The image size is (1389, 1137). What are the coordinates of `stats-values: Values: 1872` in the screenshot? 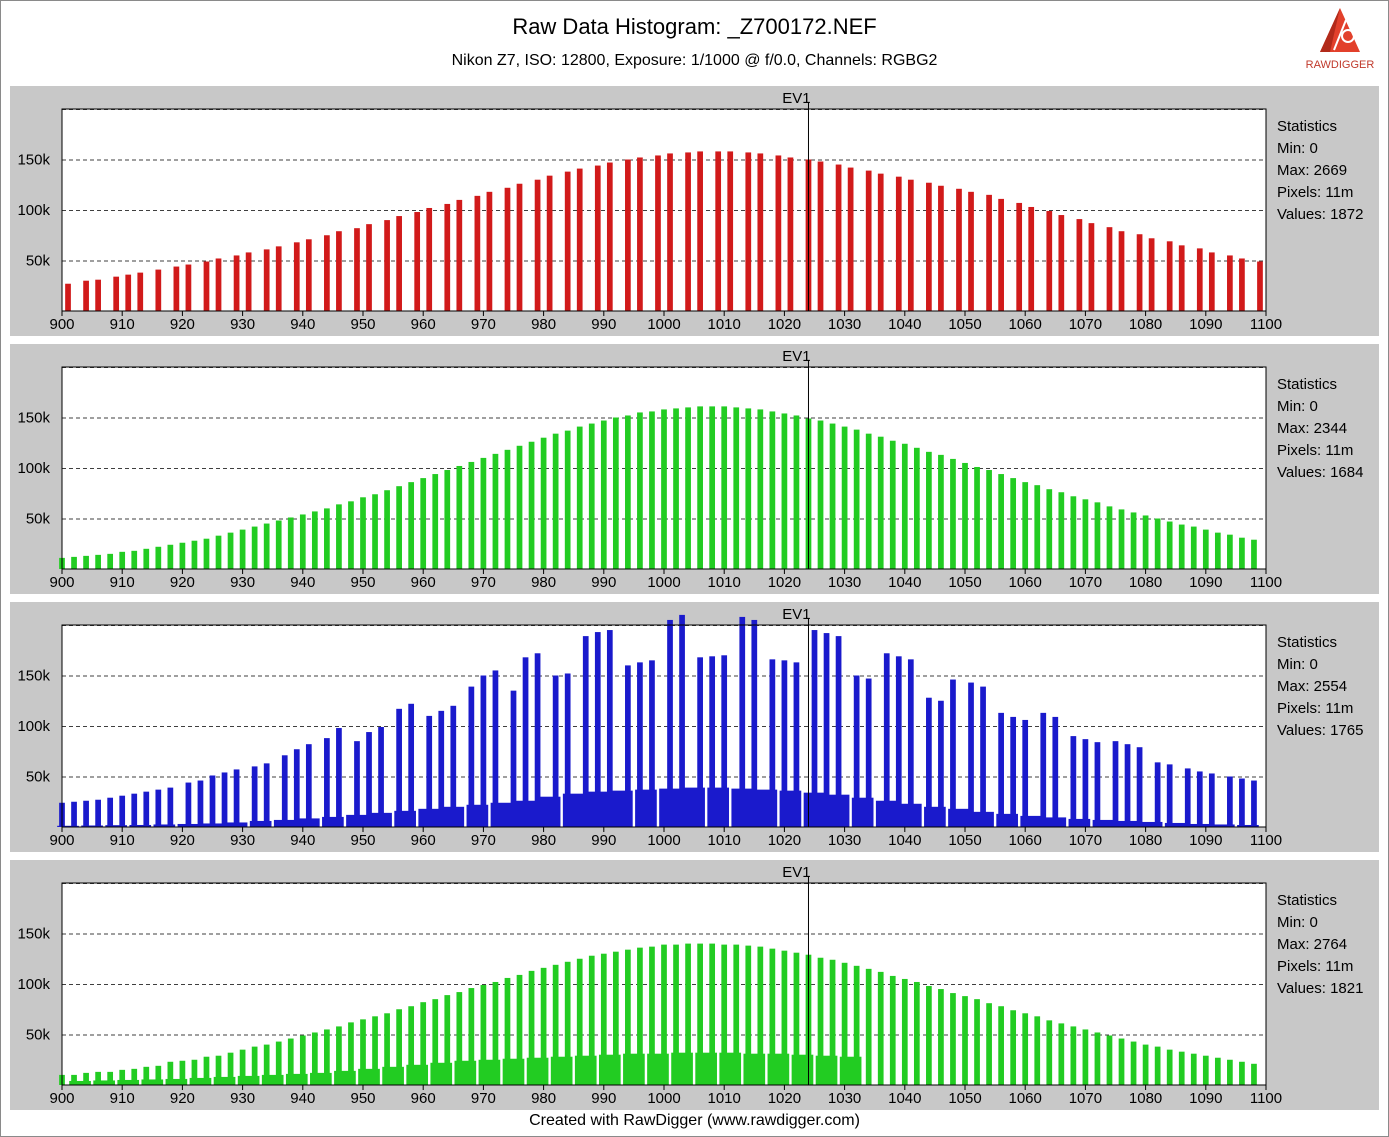 It's located at (1320, 214).